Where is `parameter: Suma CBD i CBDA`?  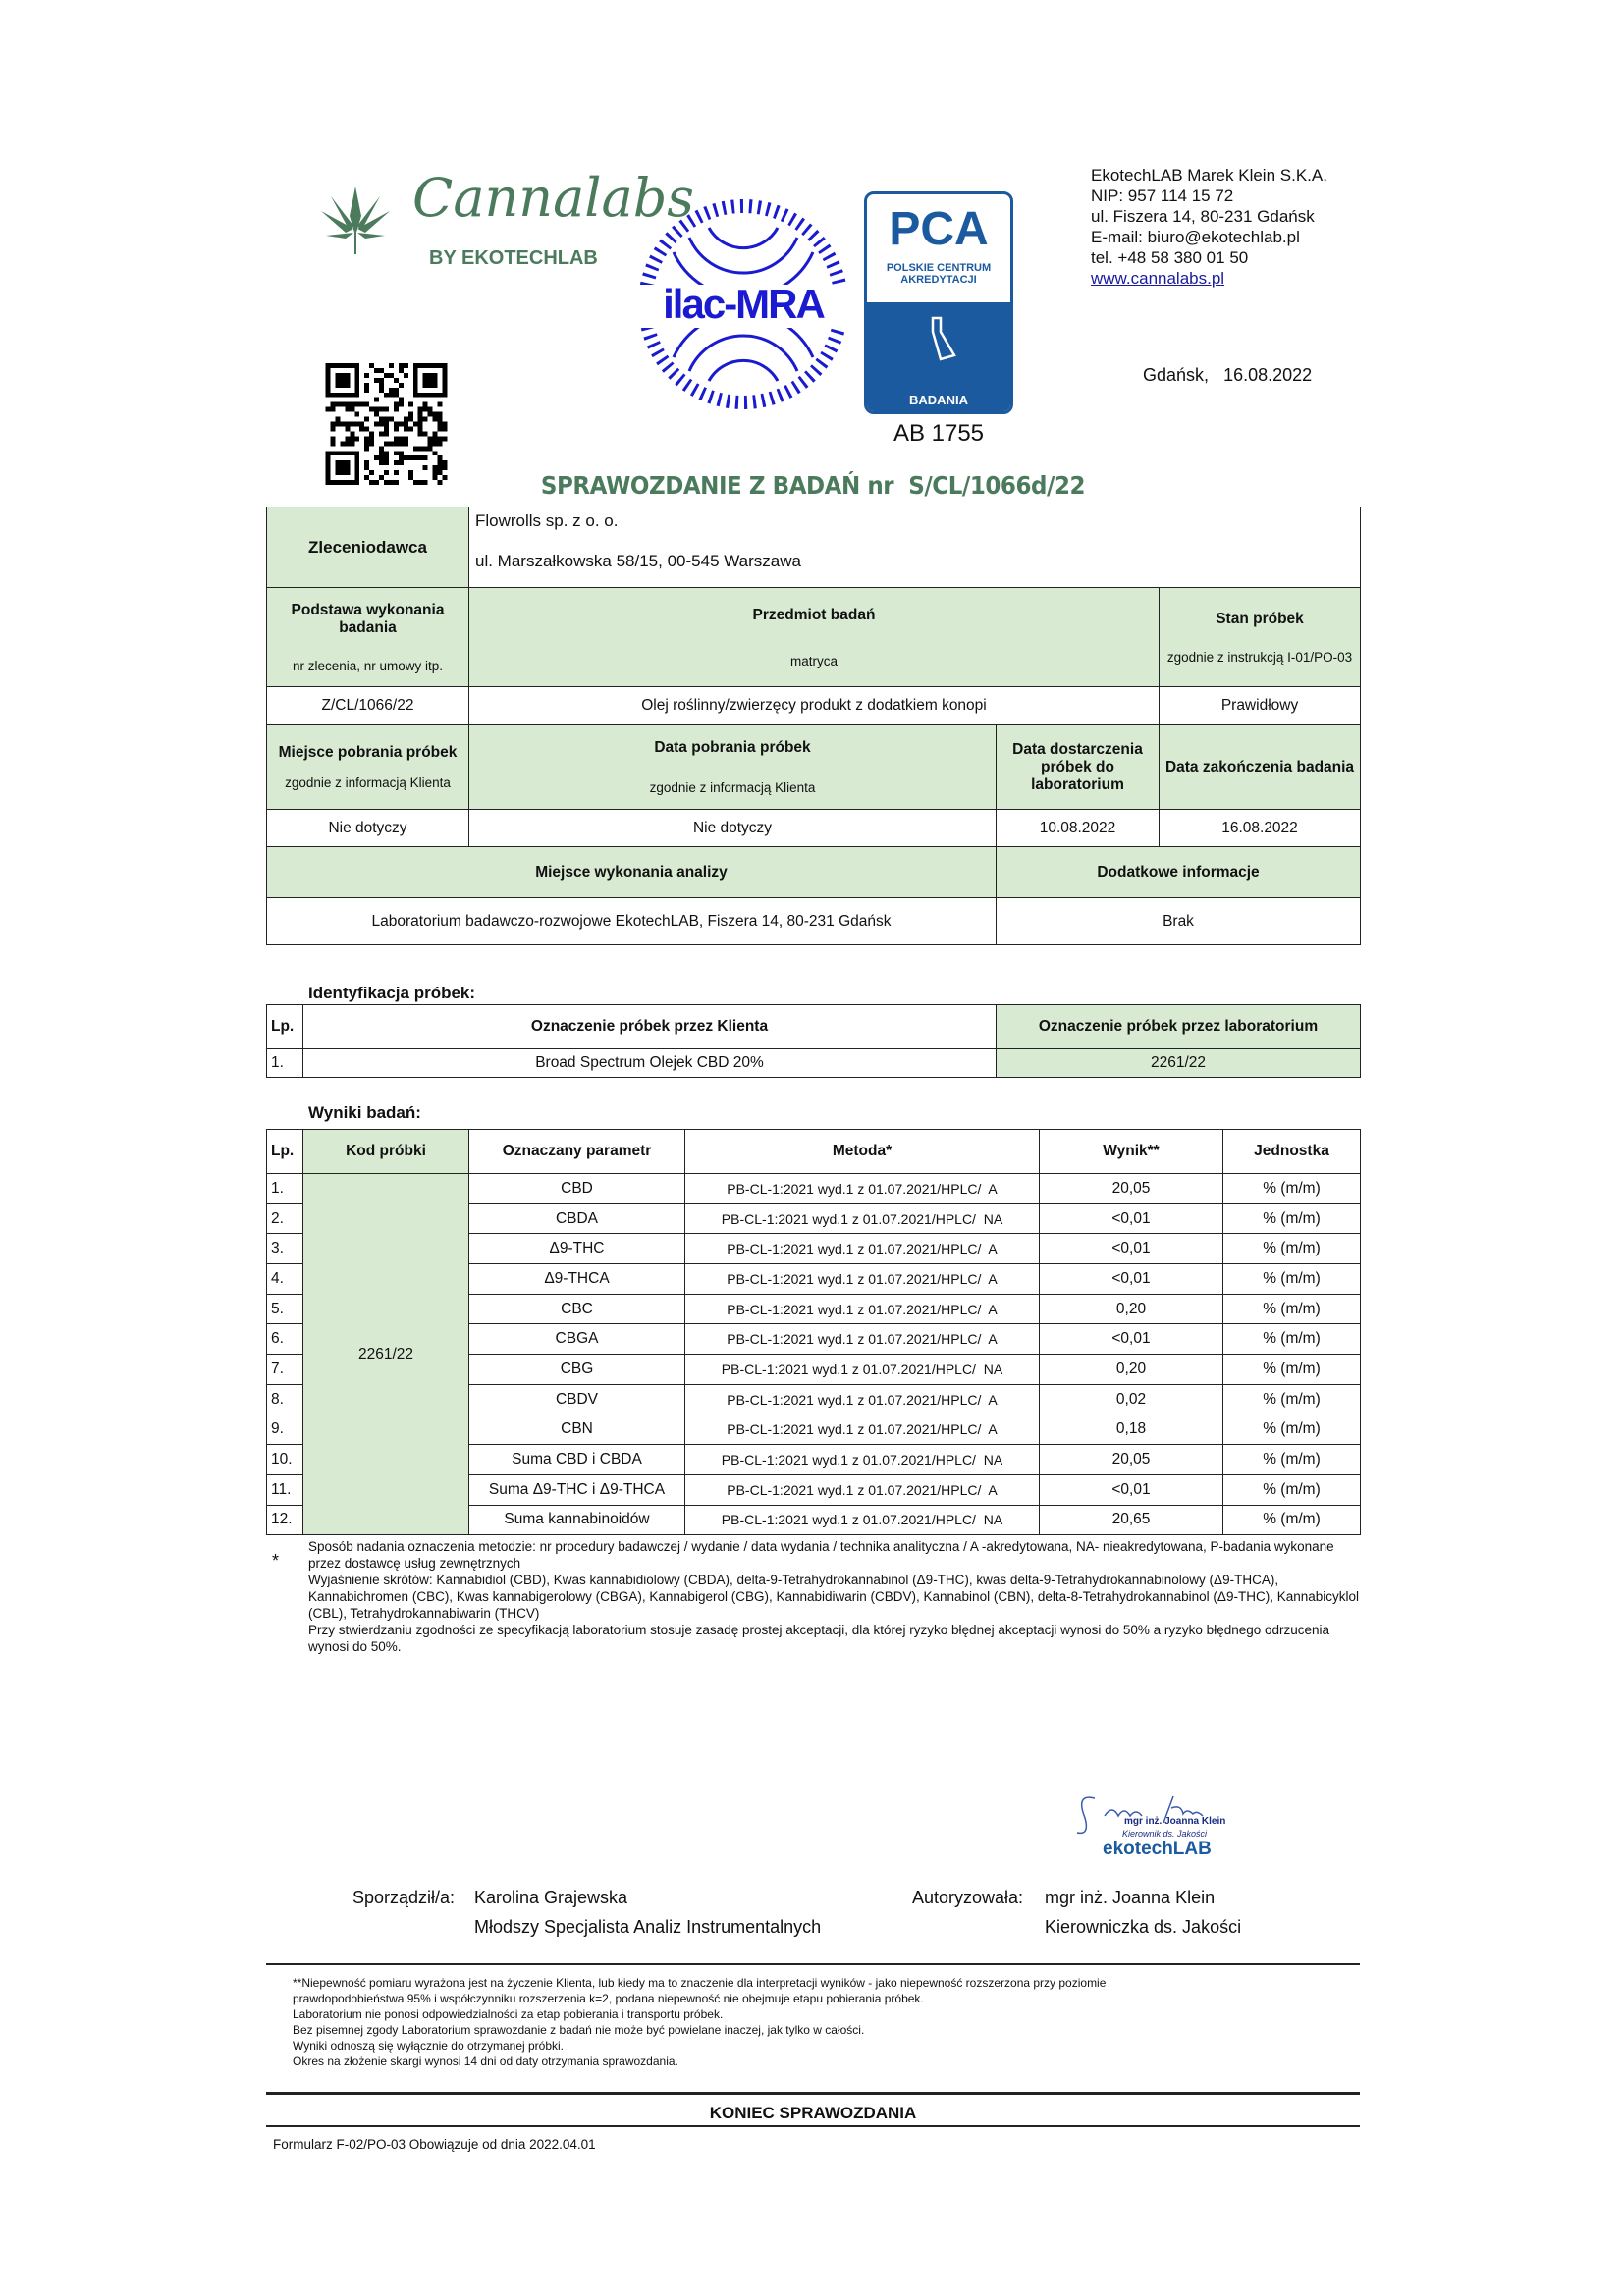
parameter: Suma CBD i CBDA is located at coordinates (577, 1459).